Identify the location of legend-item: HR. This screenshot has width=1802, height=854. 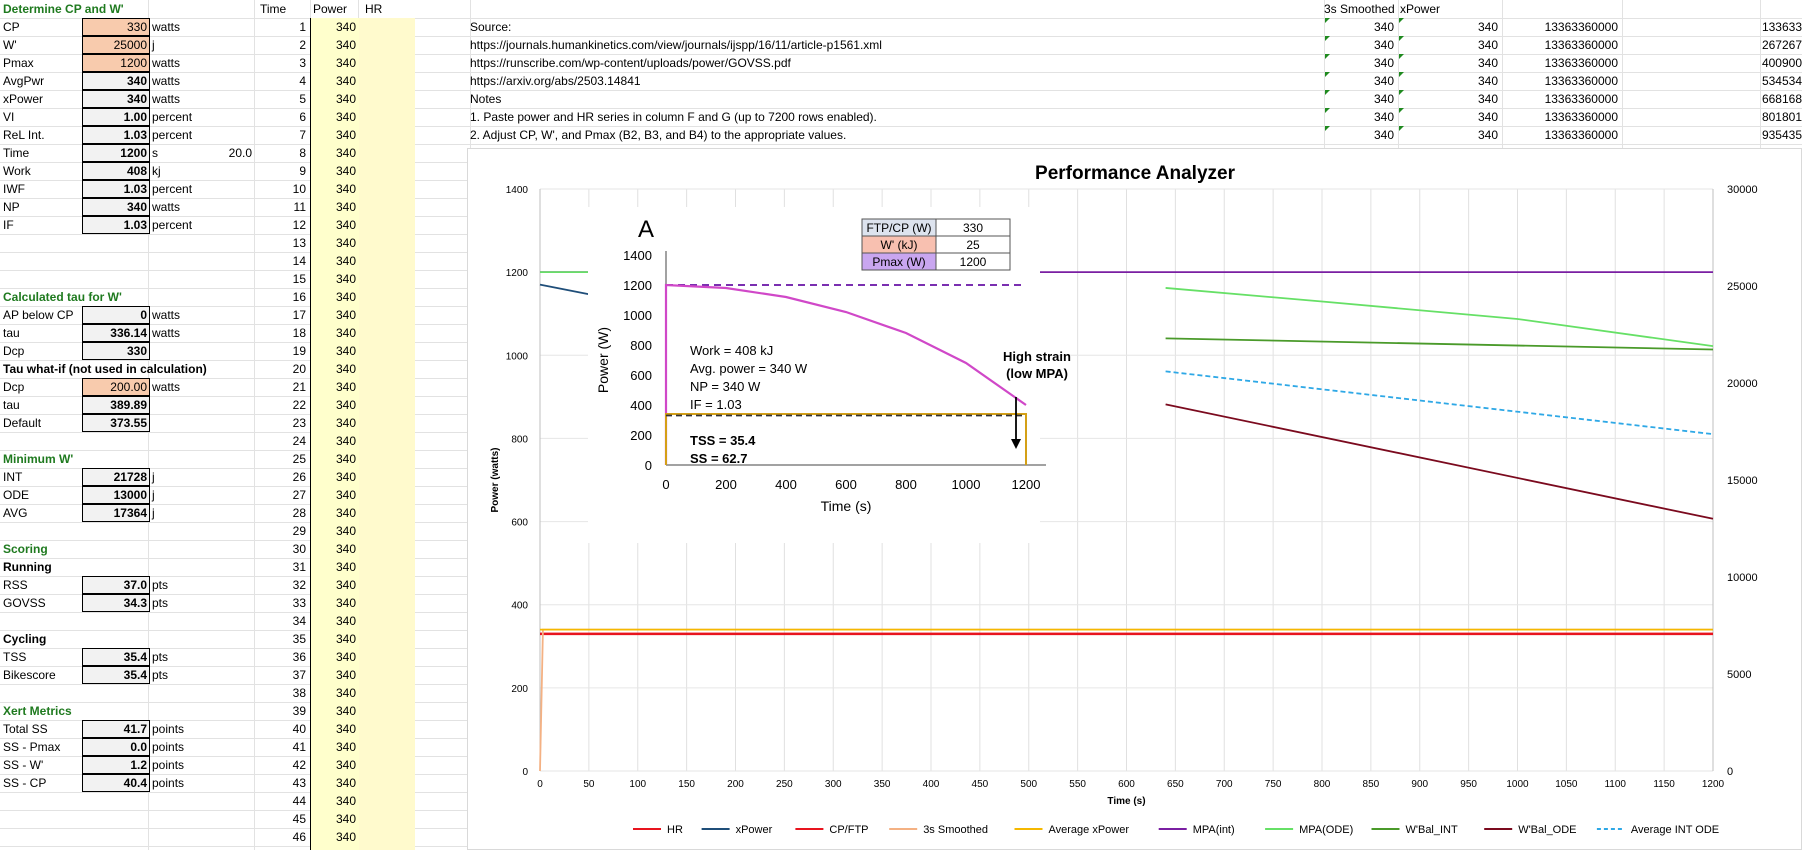
(658, 830).